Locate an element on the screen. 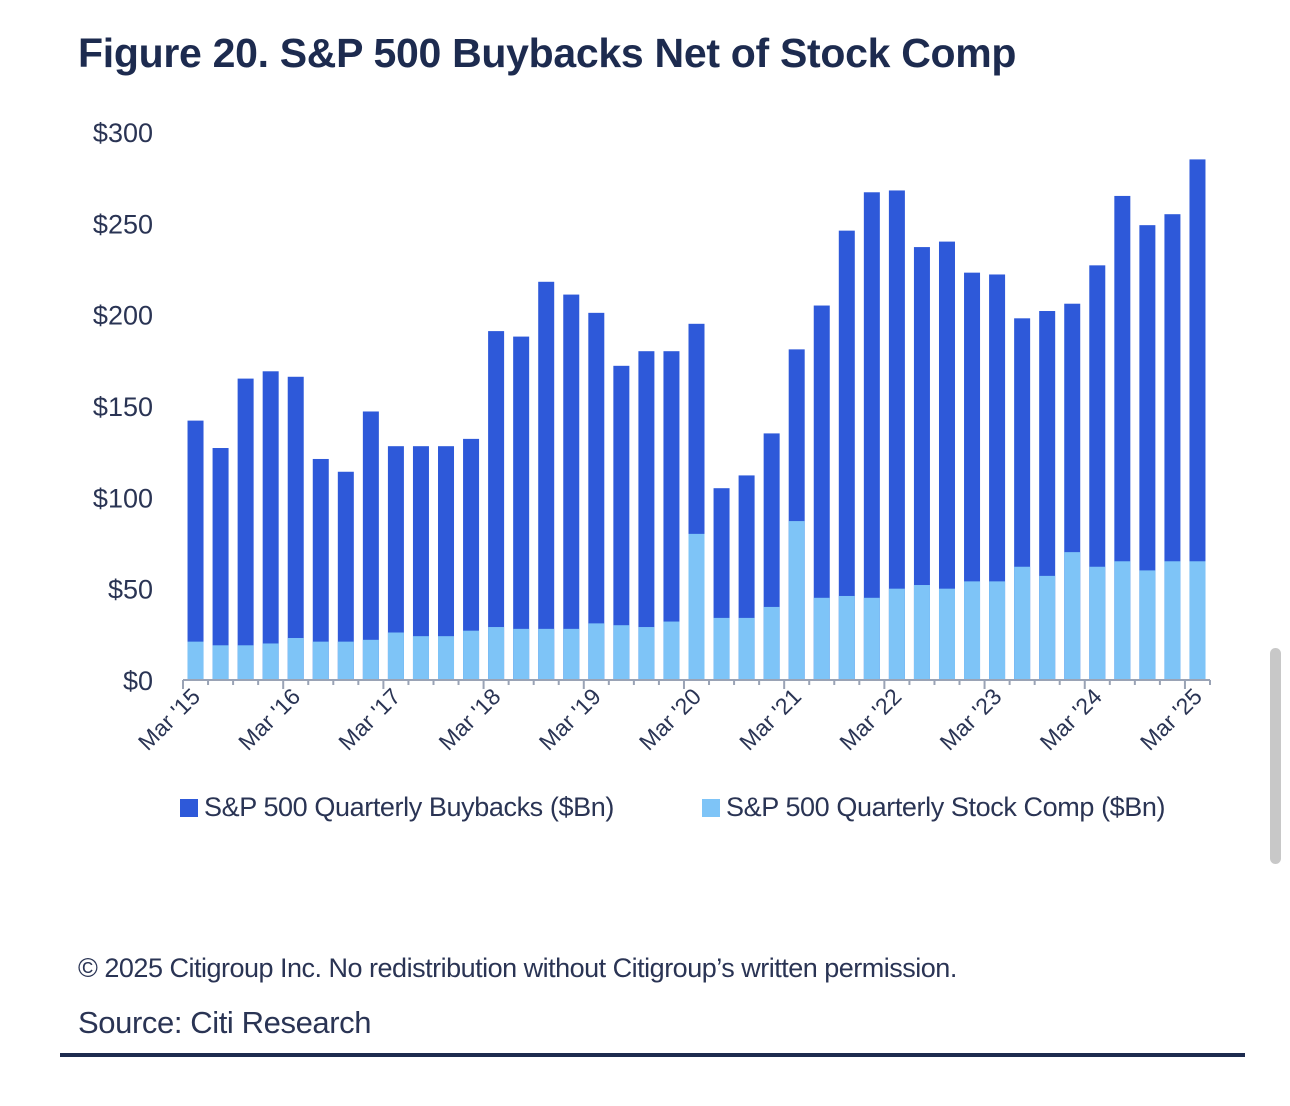 This screenshot has height=1106, width=1290. y-tick-label: $300 is located at coordinates (123, 133).